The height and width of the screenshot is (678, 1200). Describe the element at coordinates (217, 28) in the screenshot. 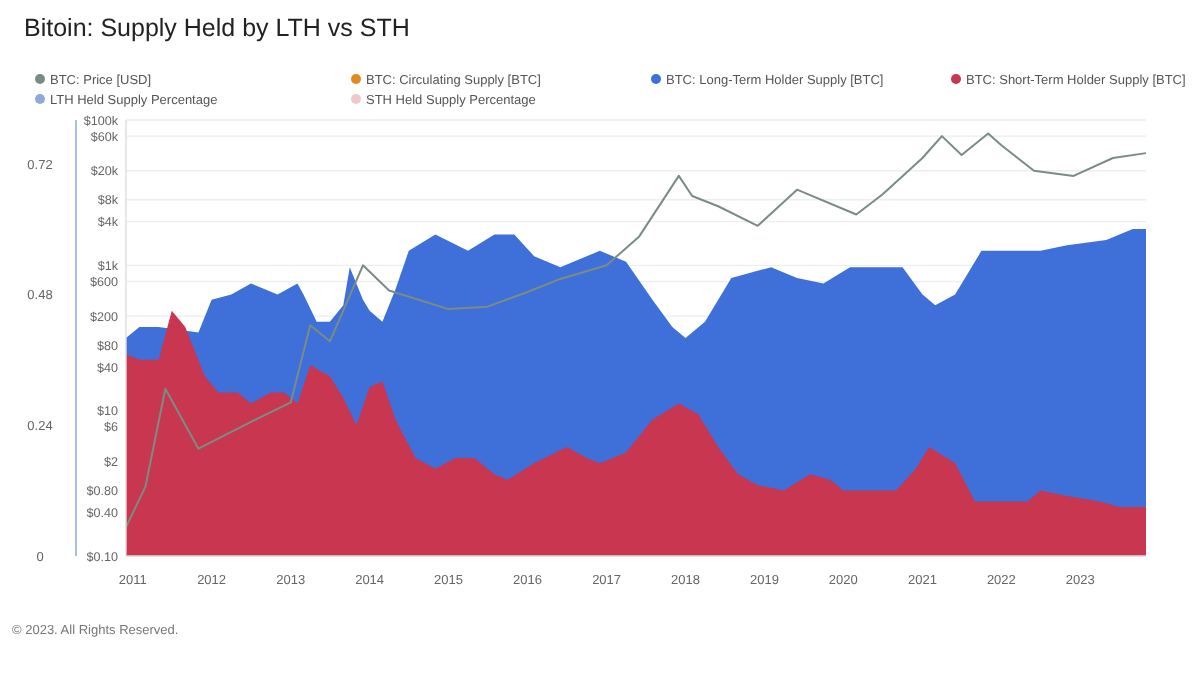

I see `chart-title: Bitoin: Supply Held by LTH vs STH` at that location.